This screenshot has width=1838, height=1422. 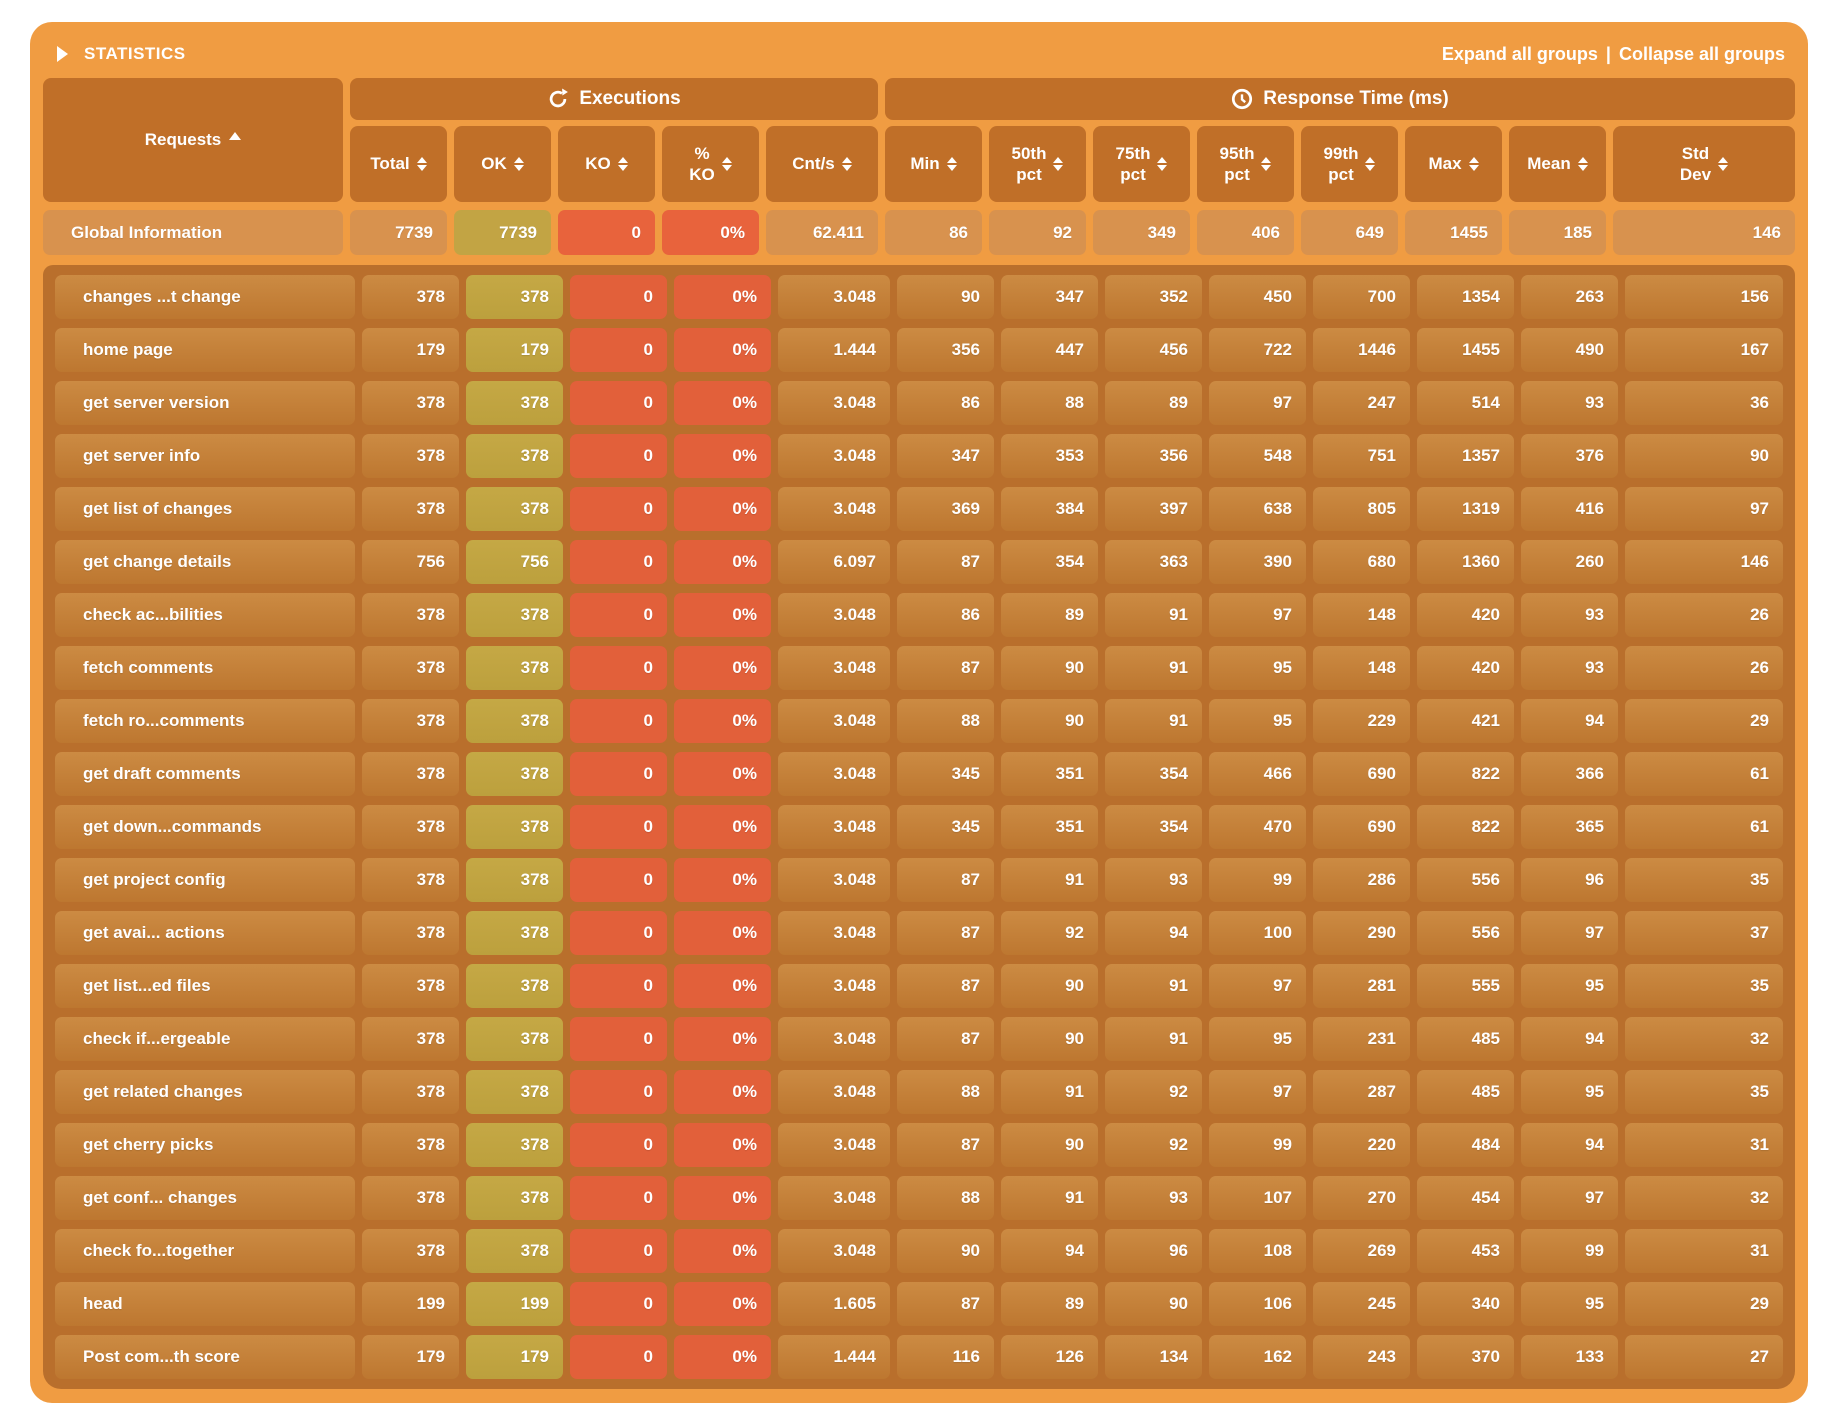 What do you see at coordinates (1257, 1198) in the screenshot?
I see `stat-cell-95th-pct: 107` at bounding box center [1257, 1198].